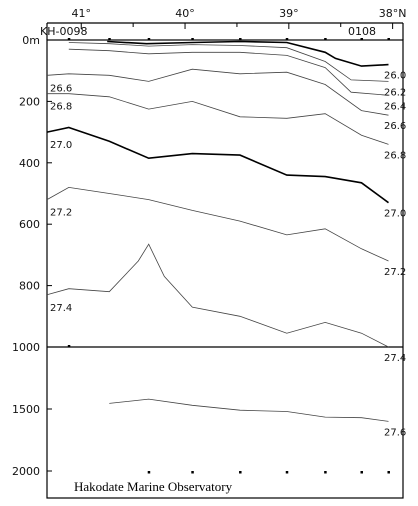 Image resolution: width=418 pixels, height=506 pixels. What do you see at coordinates (29, 224) in the screenshot?
I see `y-tick-label: 600` at bounding box center [29, 224].